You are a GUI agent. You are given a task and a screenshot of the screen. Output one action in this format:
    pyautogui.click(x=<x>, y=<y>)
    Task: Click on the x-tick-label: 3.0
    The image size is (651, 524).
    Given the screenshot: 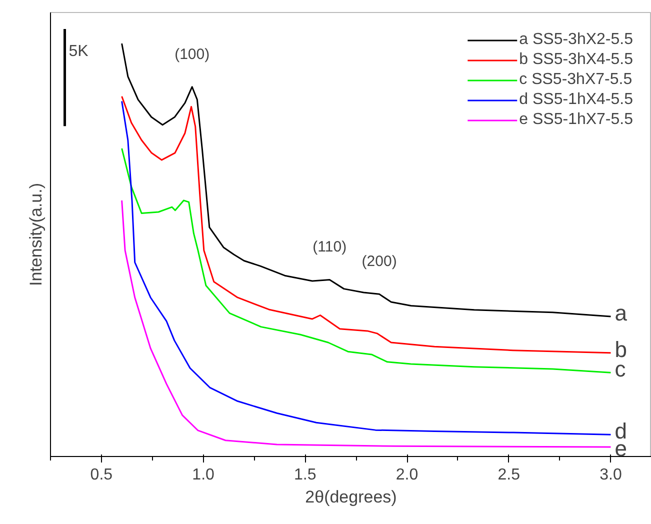 What is the action you would take?
    pyautogui.click(x=611, y=475)
    